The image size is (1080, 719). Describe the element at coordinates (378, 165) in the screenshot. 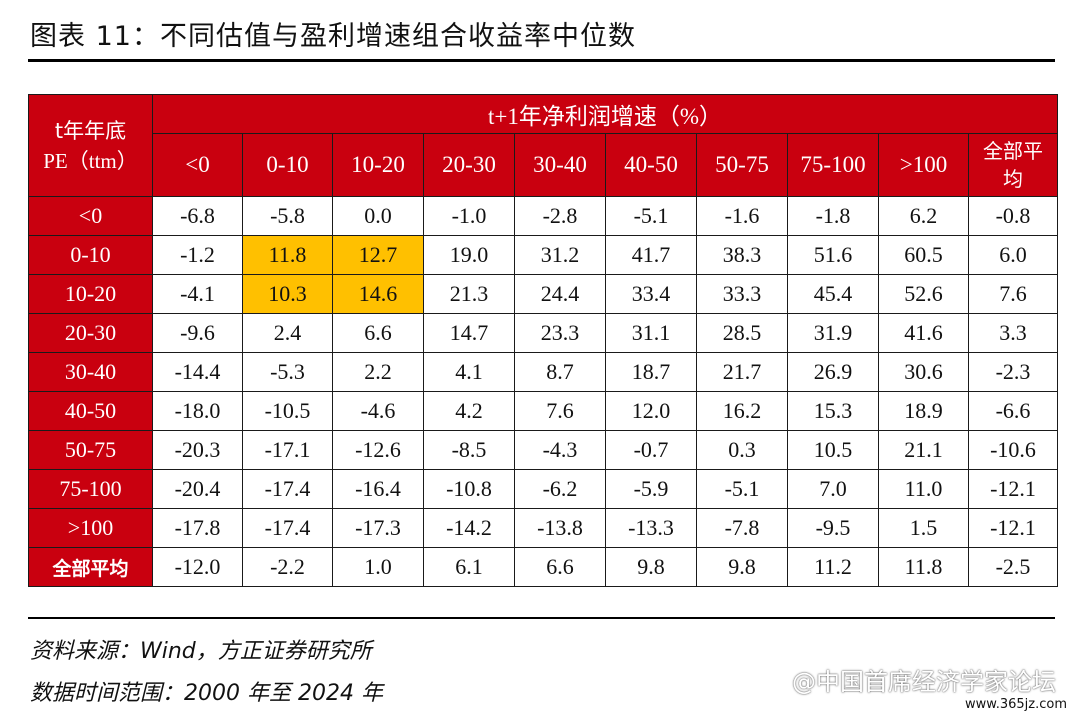

I see `column-header: 10-20` at that location.